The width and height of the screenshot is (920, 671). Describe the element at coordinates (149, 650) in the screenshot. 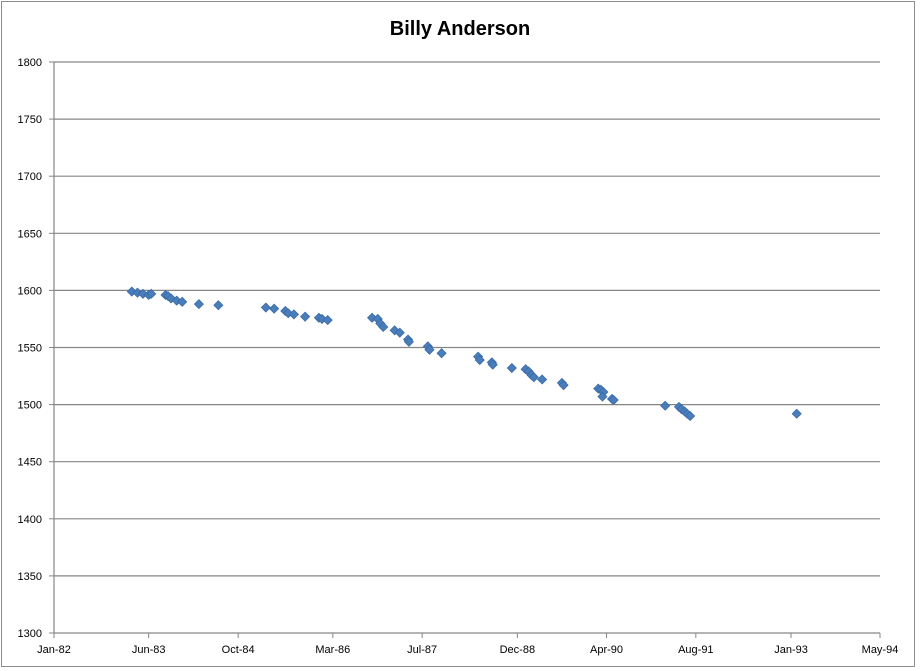

I see `x-tick-label: Jun-83` at that location.